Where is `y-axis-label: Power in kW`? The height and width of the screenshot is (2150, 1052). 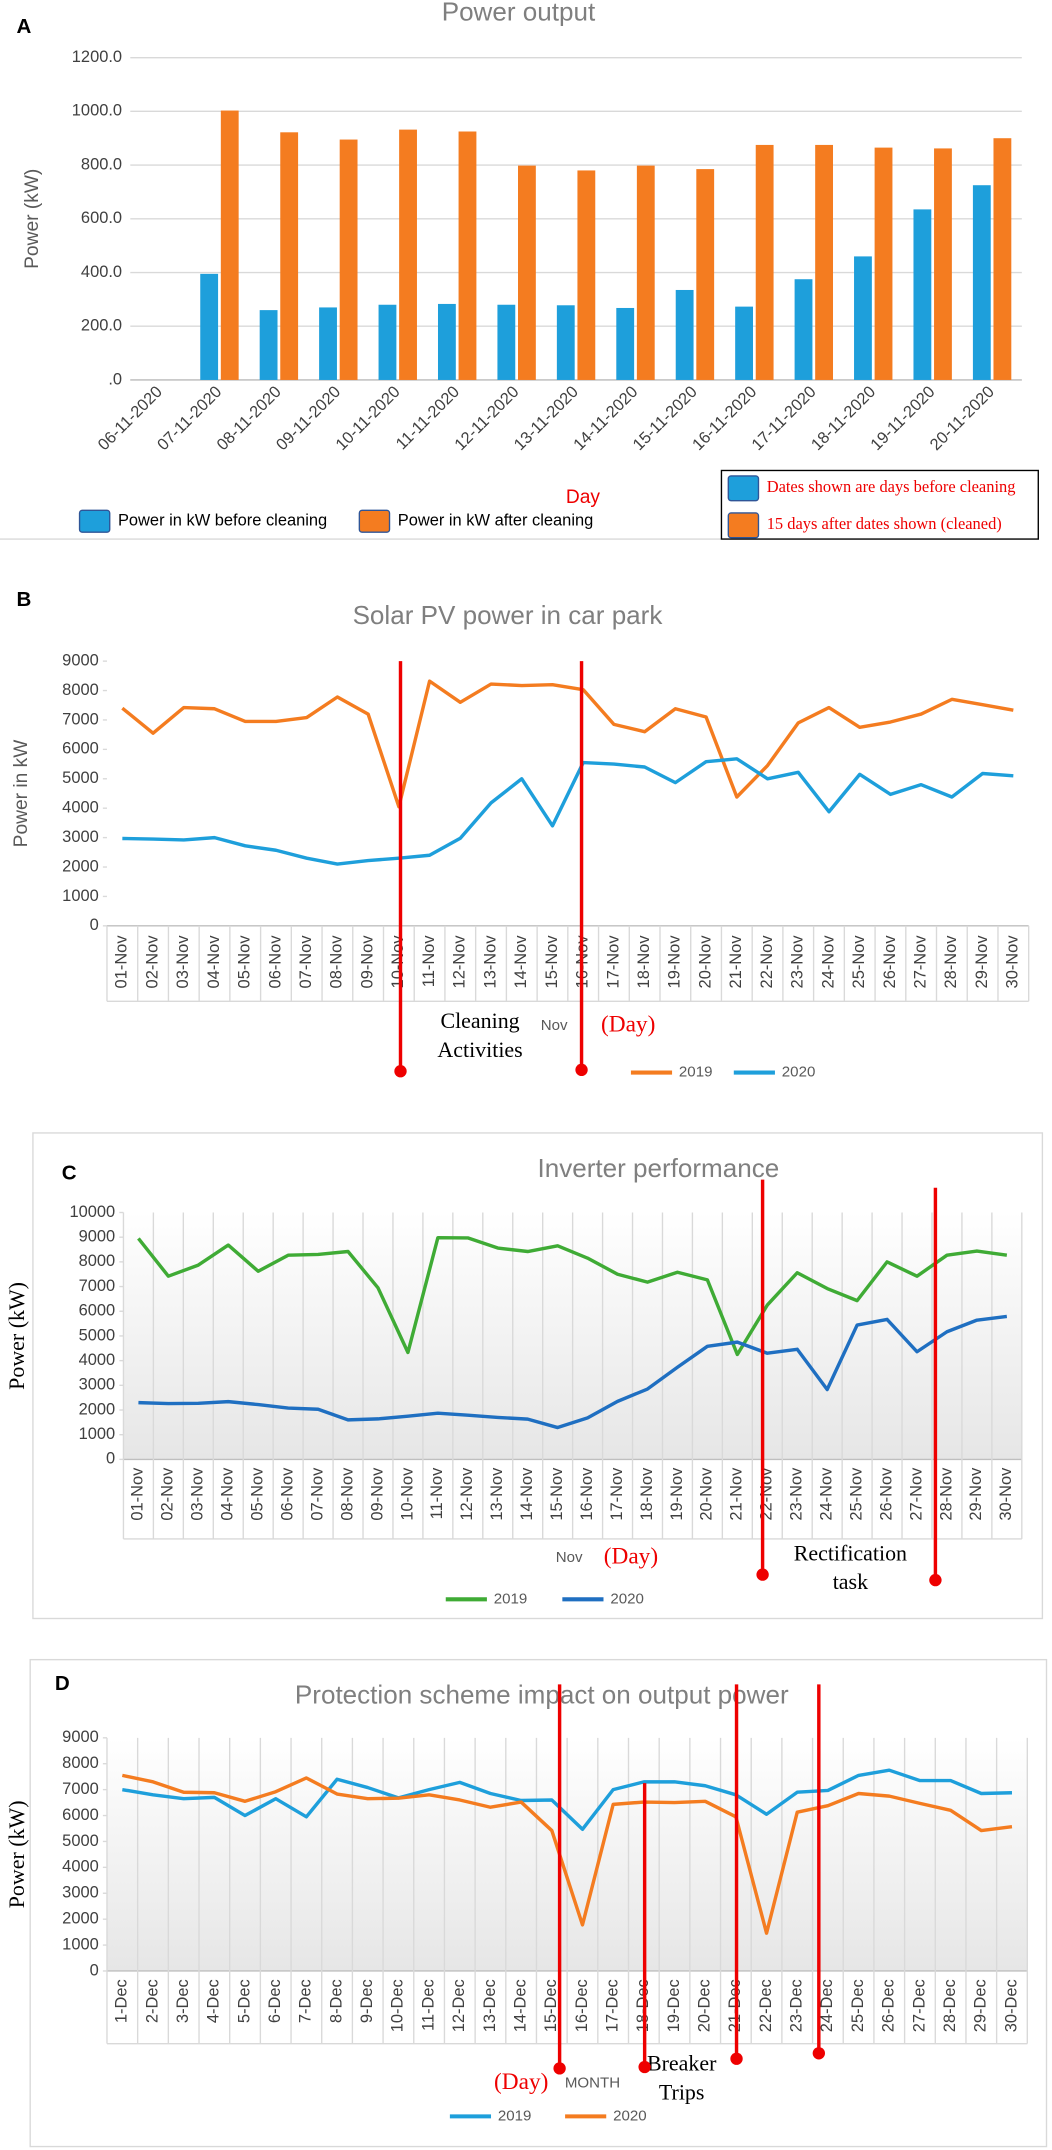
y-axis-label: Power in kW is located at coordinates (21, 793).